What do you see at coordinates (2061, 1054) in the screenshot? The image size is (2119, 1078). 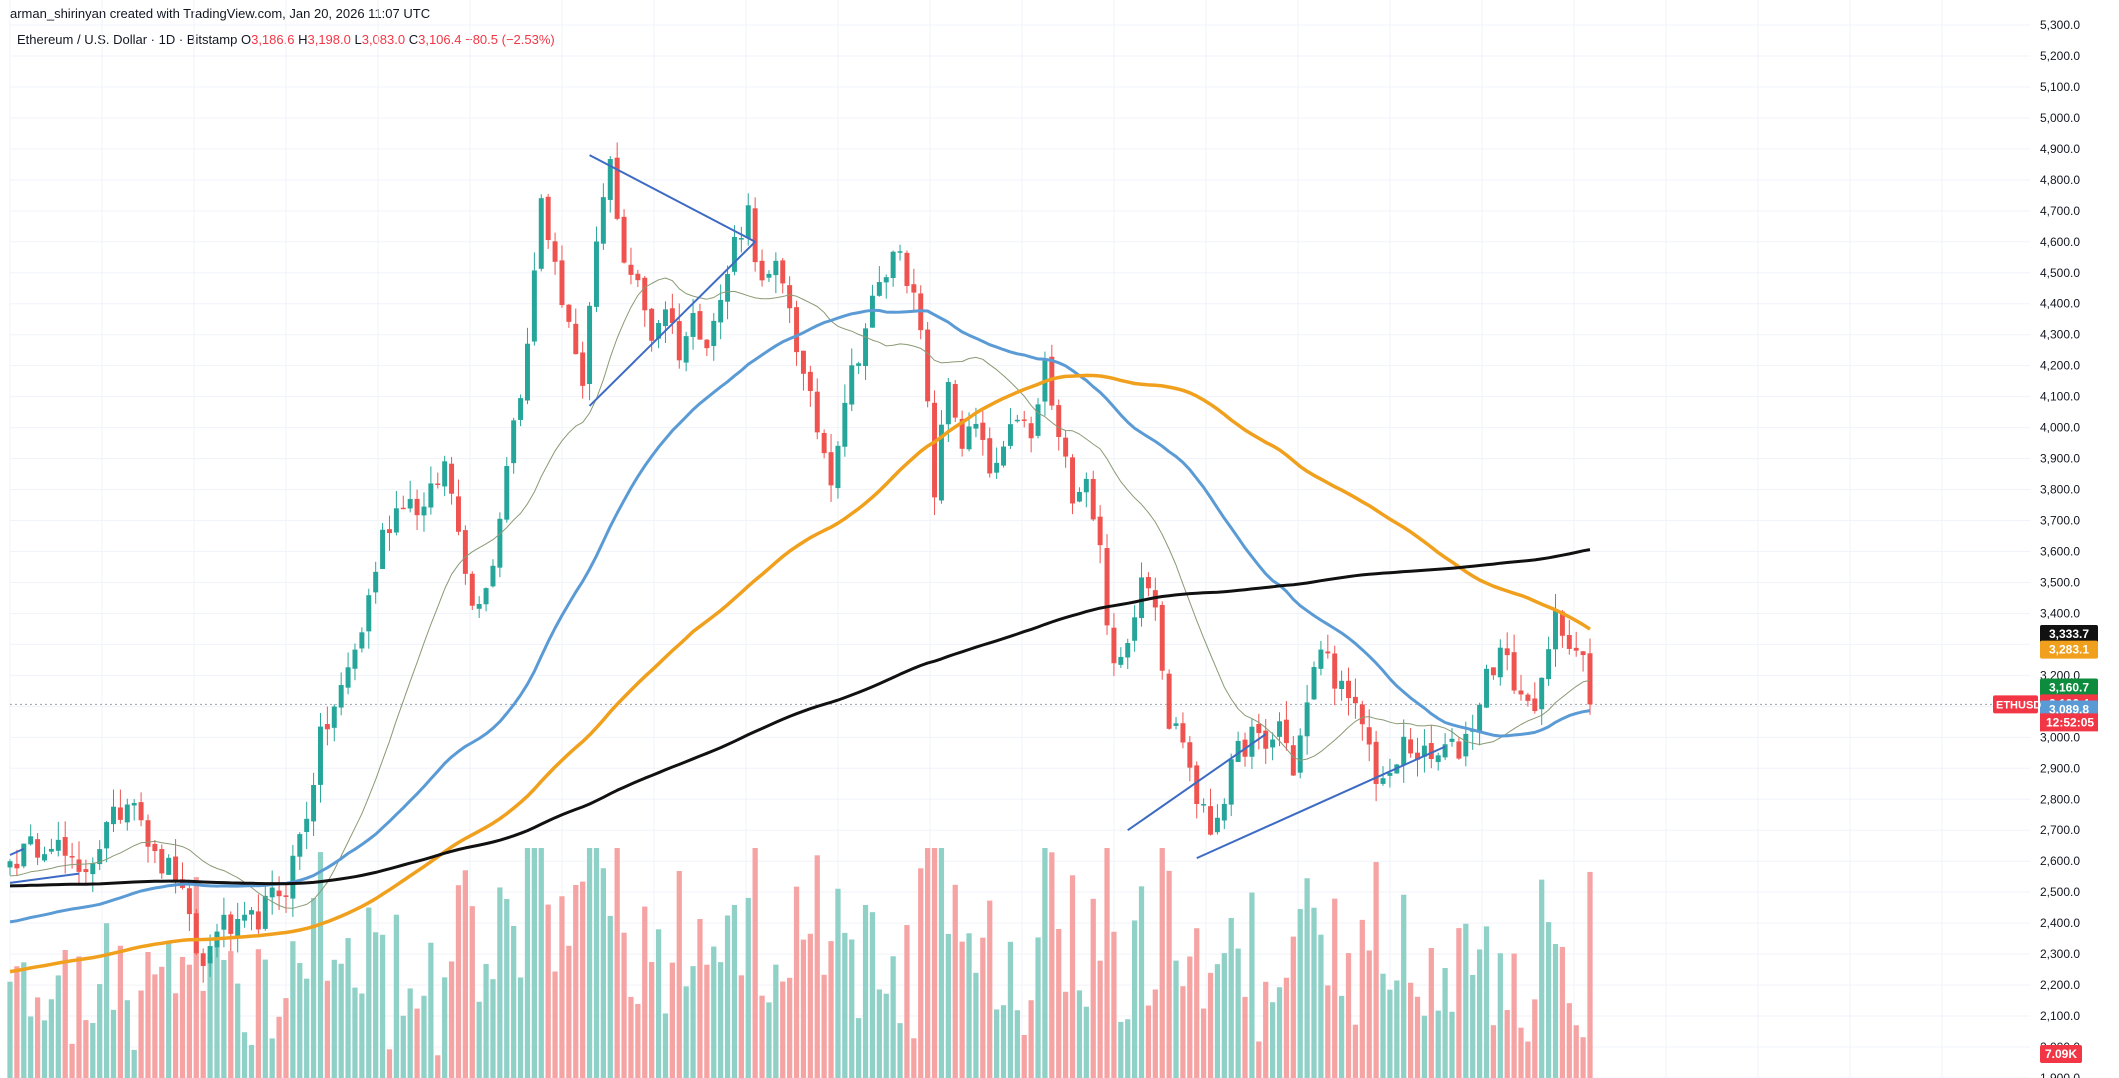 I see `volume-tag-label: 7.09K` at bounding box center [2061, 1054].